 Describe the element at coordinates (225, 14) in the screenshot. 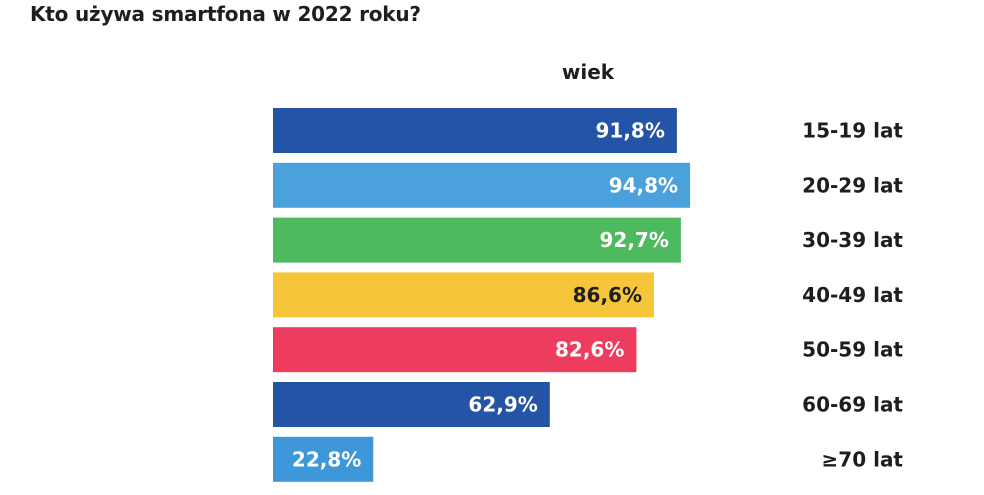

I see `chart-title: Kto używa smartfona w 2022 roku?` at that location.